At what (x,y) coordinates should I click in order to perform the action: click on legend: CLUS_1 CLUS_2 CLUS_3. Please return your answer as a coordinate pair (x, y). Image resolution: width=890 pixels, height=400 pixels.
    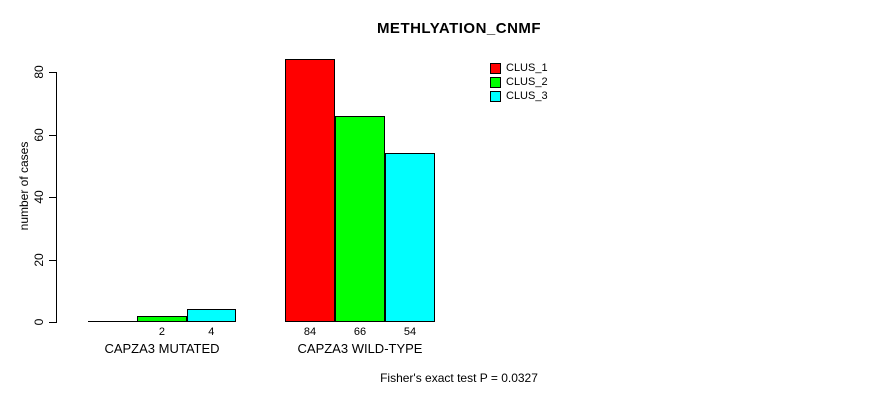
    Looking at the image, I should click on (519, 82).